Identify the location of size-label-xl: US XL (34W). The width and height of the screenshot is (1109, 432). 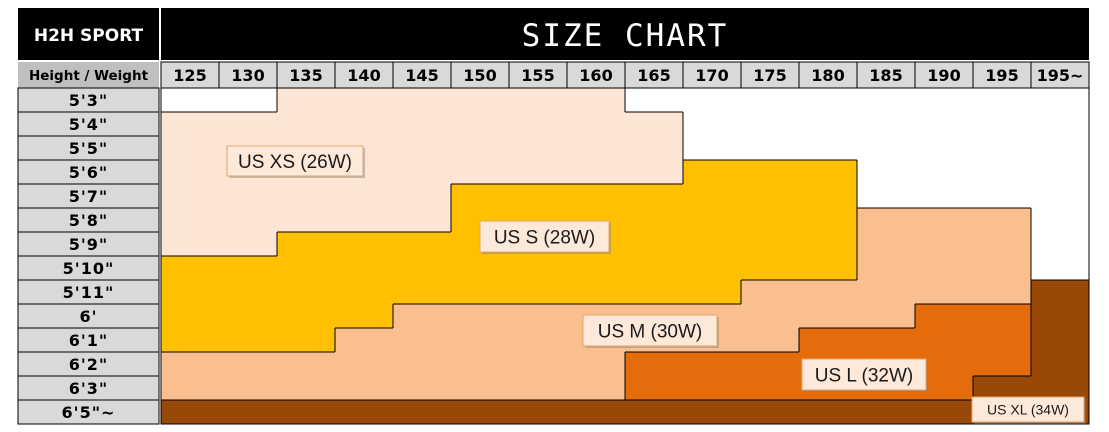
(1028, 410).